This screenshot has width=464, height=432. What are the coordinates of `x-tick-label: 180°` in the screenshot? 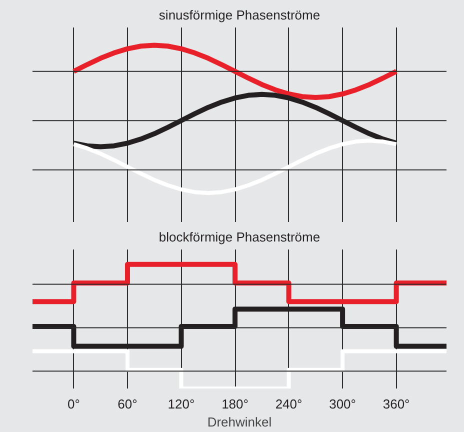 It's located at (235, 404).